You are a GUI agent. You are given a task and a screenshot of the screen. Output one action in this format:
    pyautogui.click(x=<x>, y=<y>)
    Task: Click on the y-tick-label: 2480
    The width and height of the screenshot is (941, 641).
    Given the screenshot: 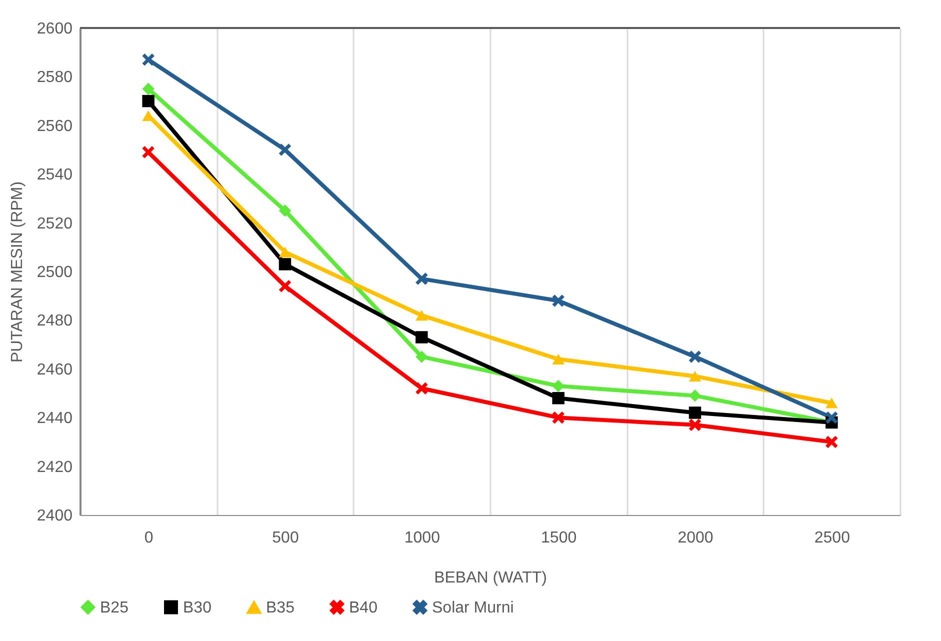 What is the action you would take?
    pyautogui.click(x=54, y=321)
    